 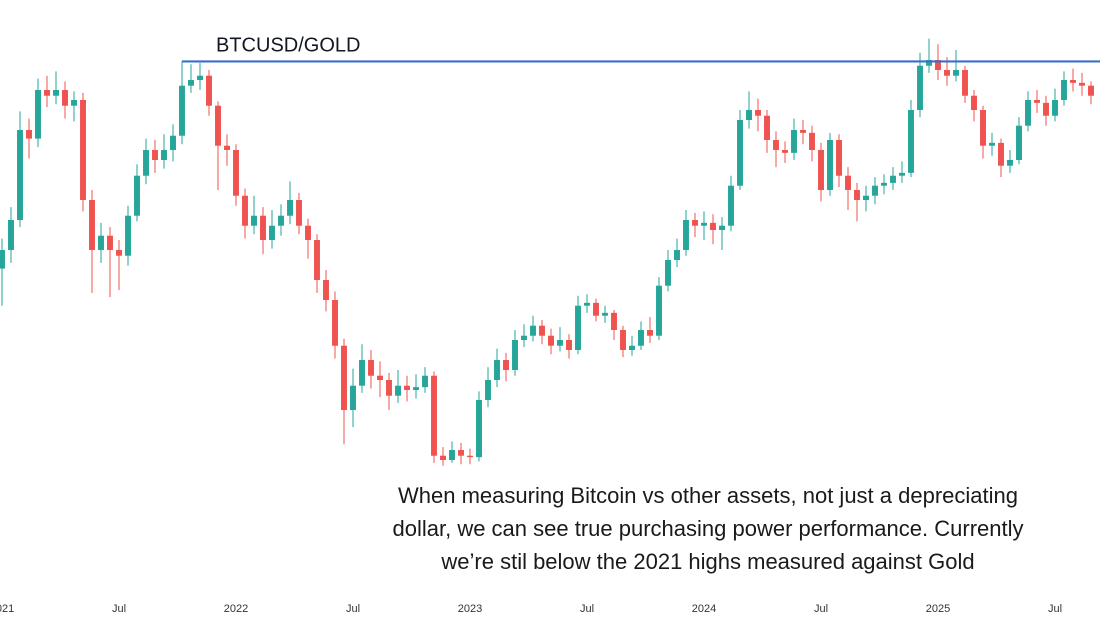 What do you see at coordinates (288, 46) in the screenshot?
I see `level-label: BTCUSD/GOLD` at bounding box center [288, 46].